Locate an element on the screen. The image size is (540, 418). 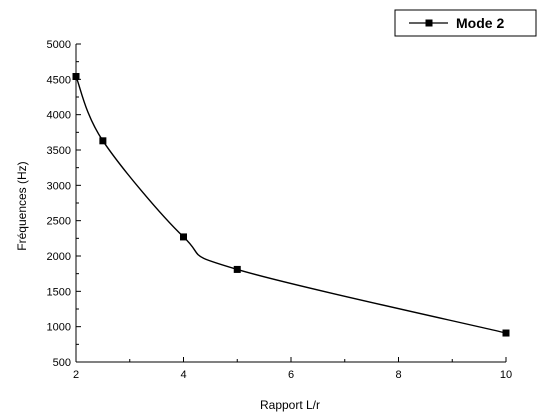
legend-label: Mode 2 is located at coordinates (480, 23).